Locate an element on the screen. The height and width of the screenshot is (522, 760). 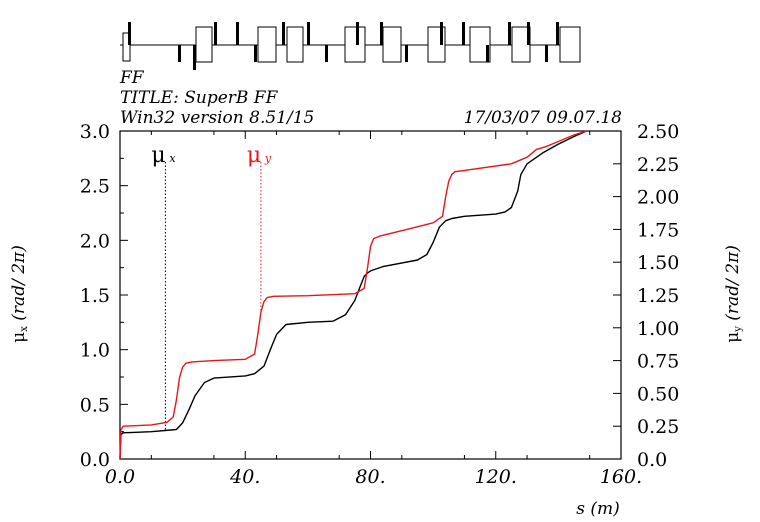
left-y-axis: 0.0 0.5 1.0 1.5 2.0 2.5 3.0 is located at coordinates (104, 296).